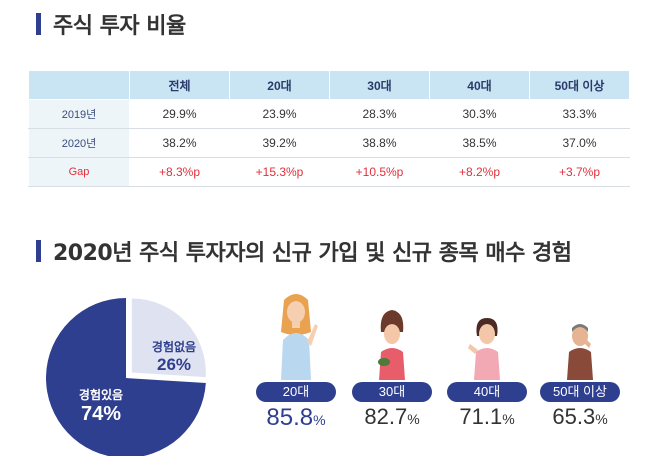 Image resolution: width=662 pixels, height=476 pixels. Describe the element at coordinates (392, 392) in the screenshot. I see `age-label-pill: 30대` at that location.